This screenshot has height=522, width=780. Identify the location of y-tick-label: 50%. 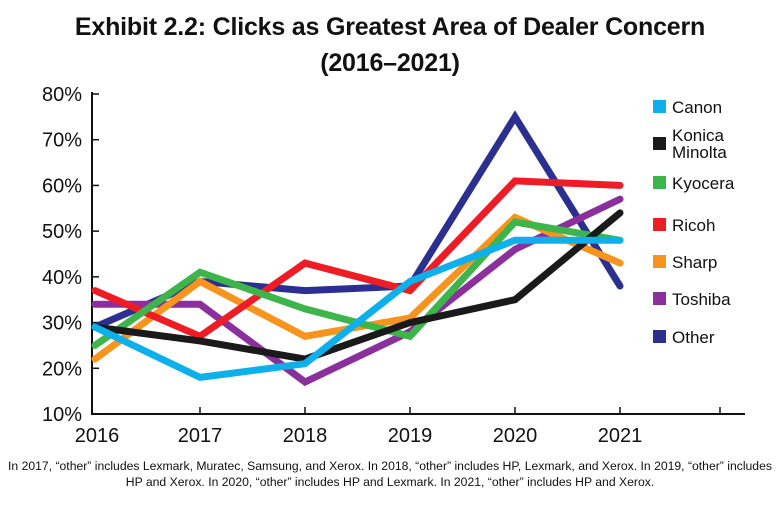
(62, 232).